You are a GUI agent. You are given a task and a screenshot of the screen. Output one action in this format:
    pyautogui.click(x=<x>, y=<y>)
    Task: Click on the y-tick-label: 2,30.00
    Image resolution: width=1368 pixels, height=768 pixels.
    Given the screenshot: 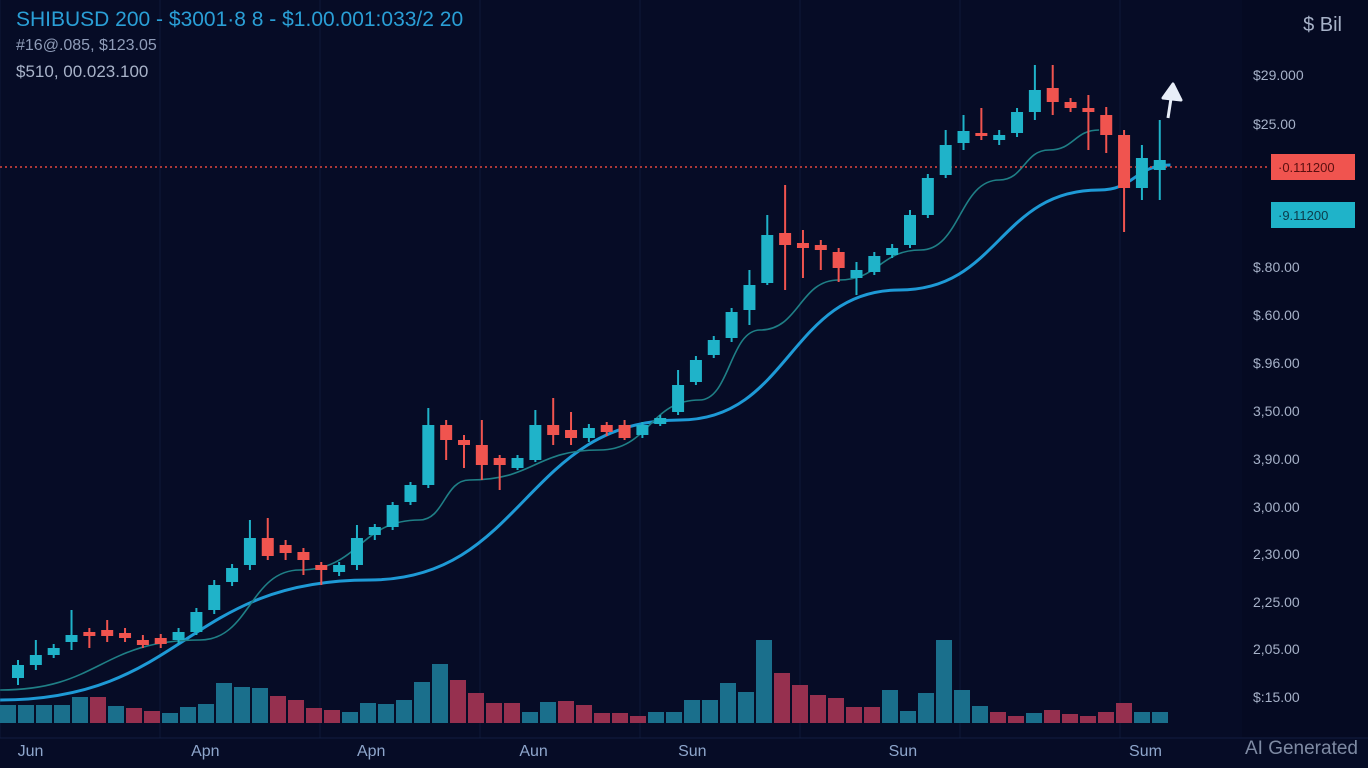 What is the action you would take?
    pyautogui.click(x=1276, y=554)
    